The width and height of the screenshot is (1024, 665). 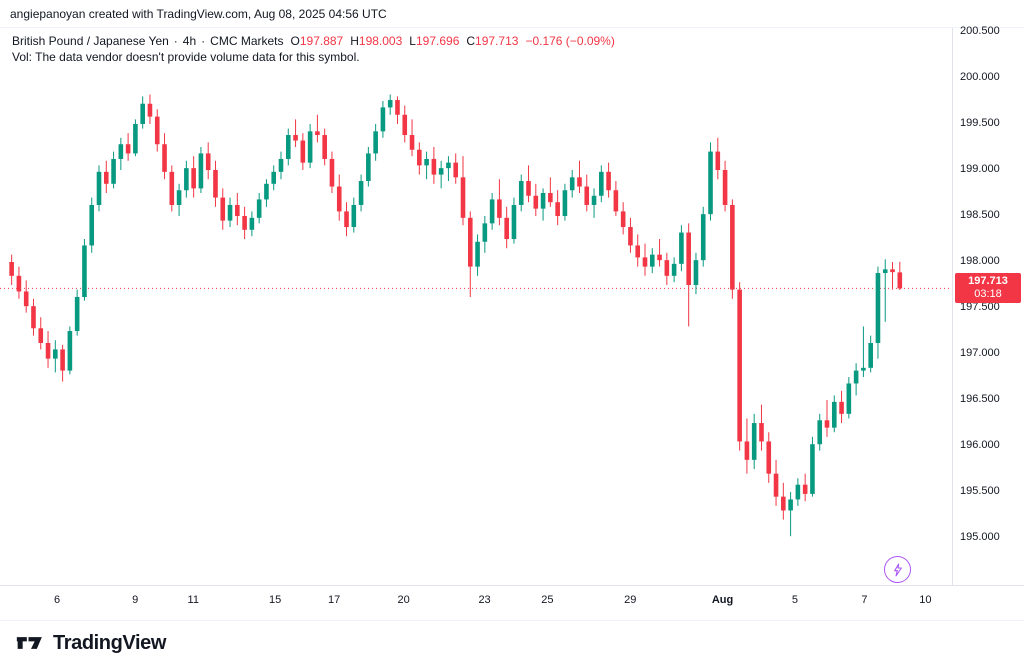 I want to click on price-axis-label: 200.000, so click(x=980, y=76).